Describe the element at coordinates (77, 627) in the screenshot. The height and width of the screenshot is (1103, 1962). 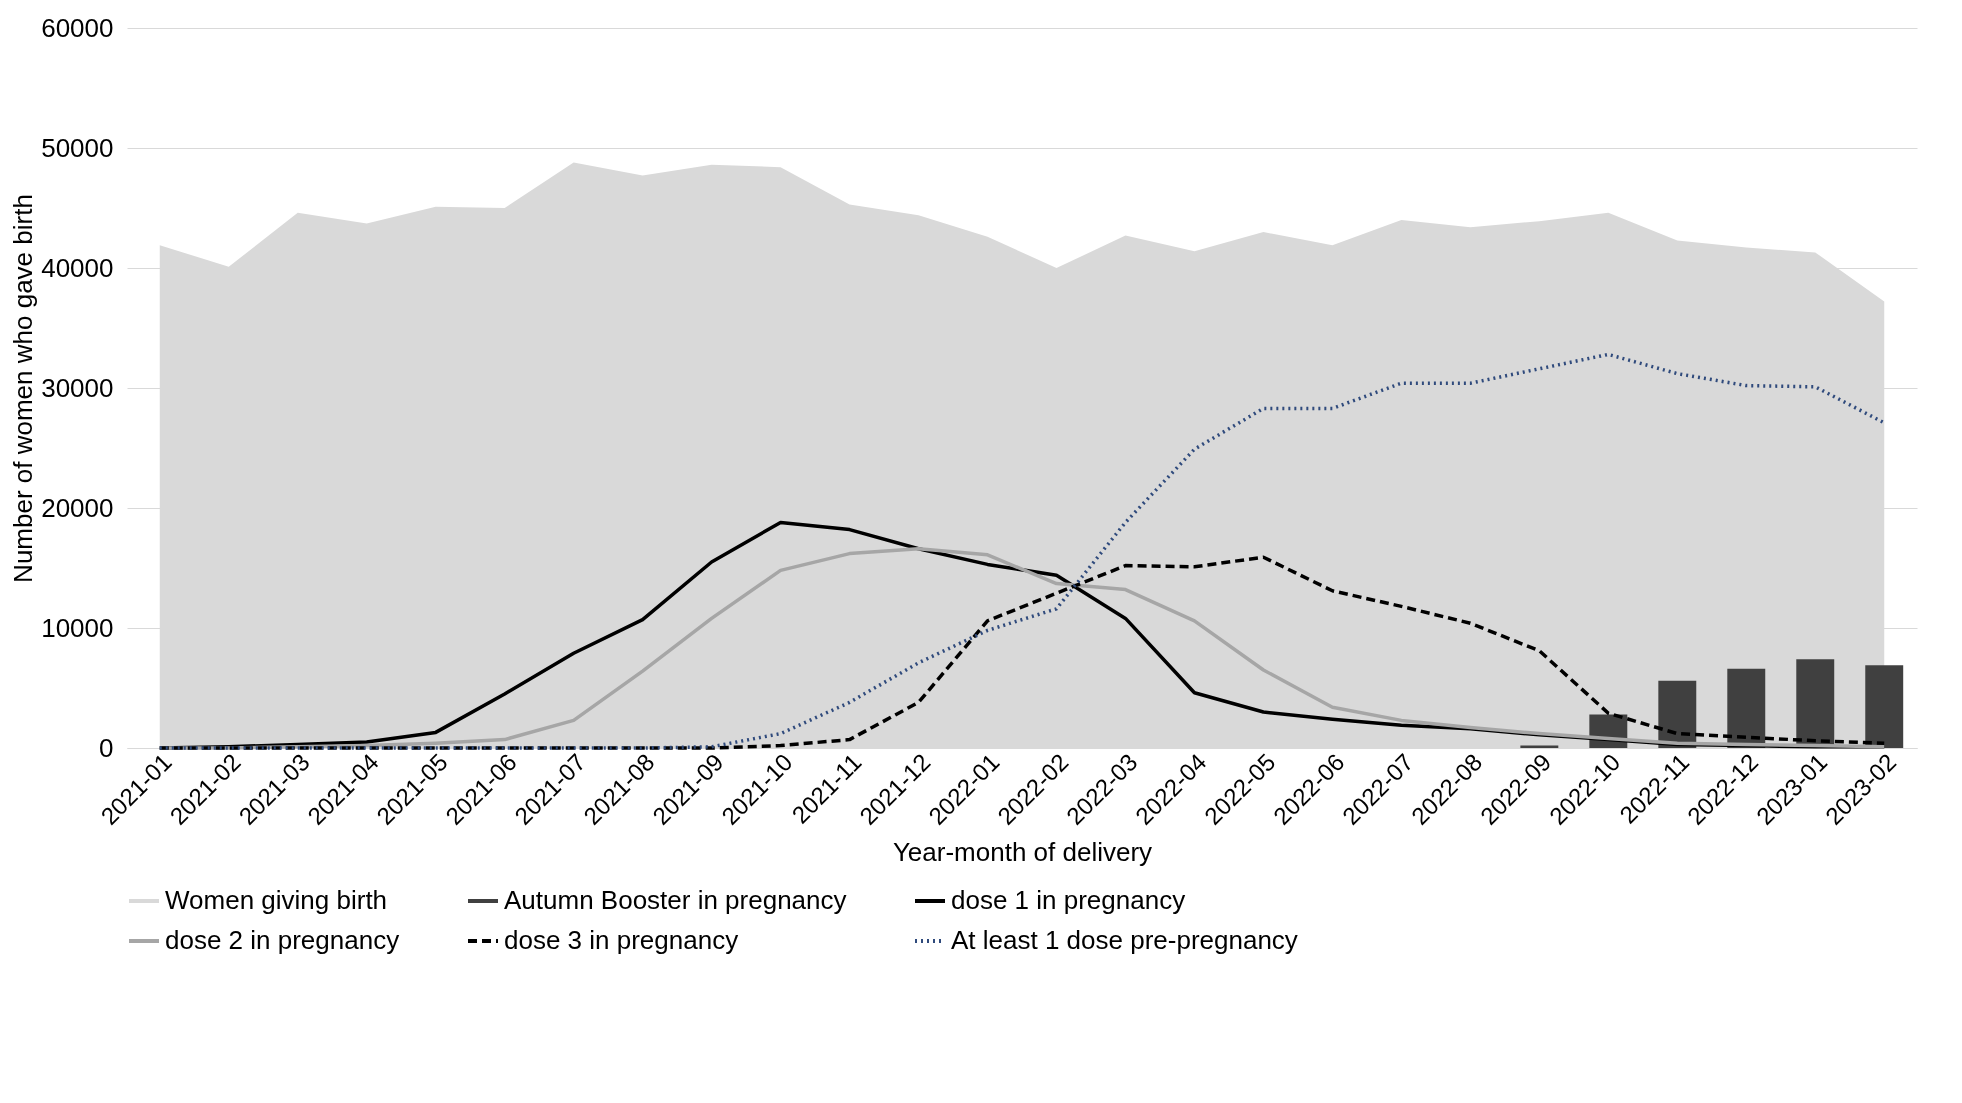
I see `y-tick-label: 10000` at that location.